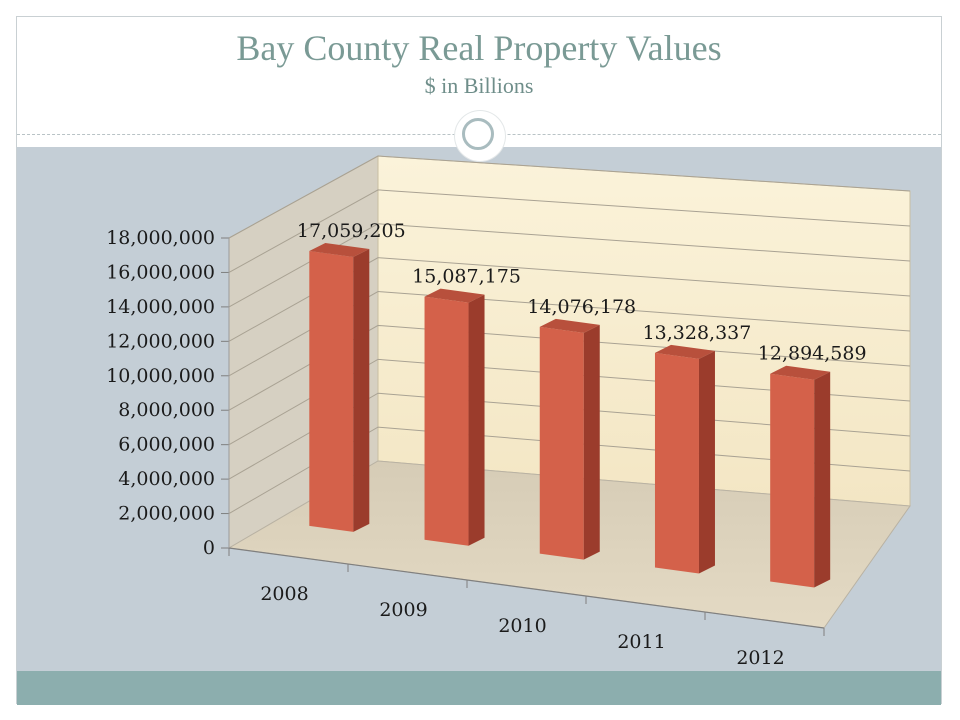 This screenshot has height=720, width=960. I want to click on footer-band, so click(479, 688).